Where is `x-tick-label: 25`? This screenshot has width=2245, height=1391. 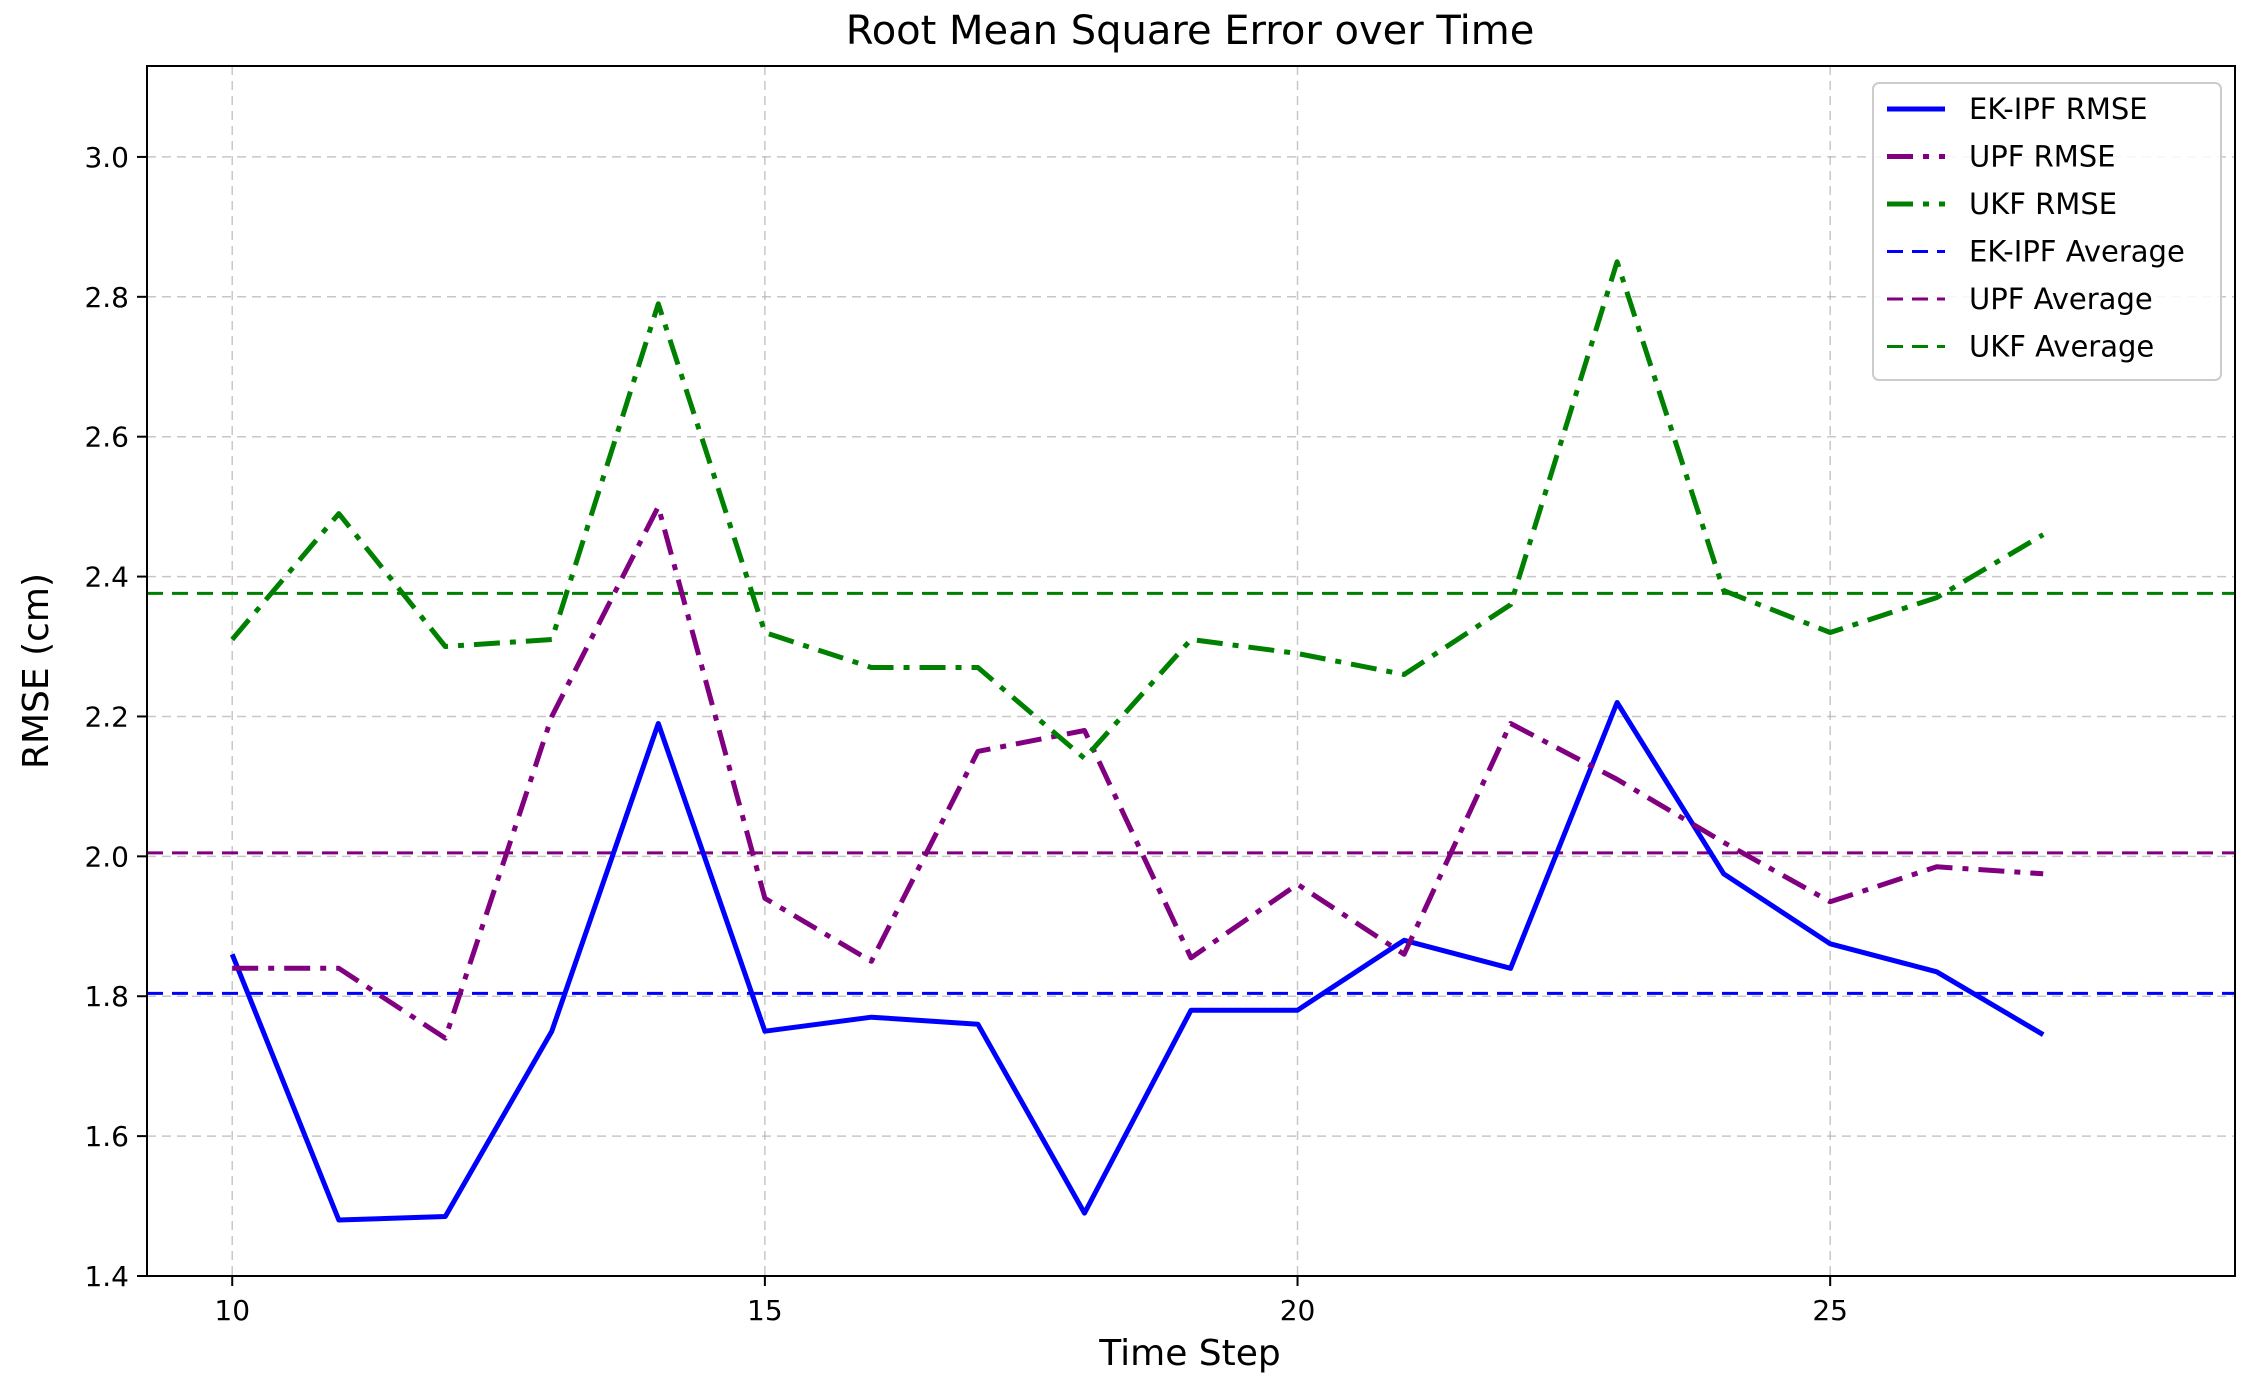 x-tick-label: 25 is located at coordinates (1830, 1310).